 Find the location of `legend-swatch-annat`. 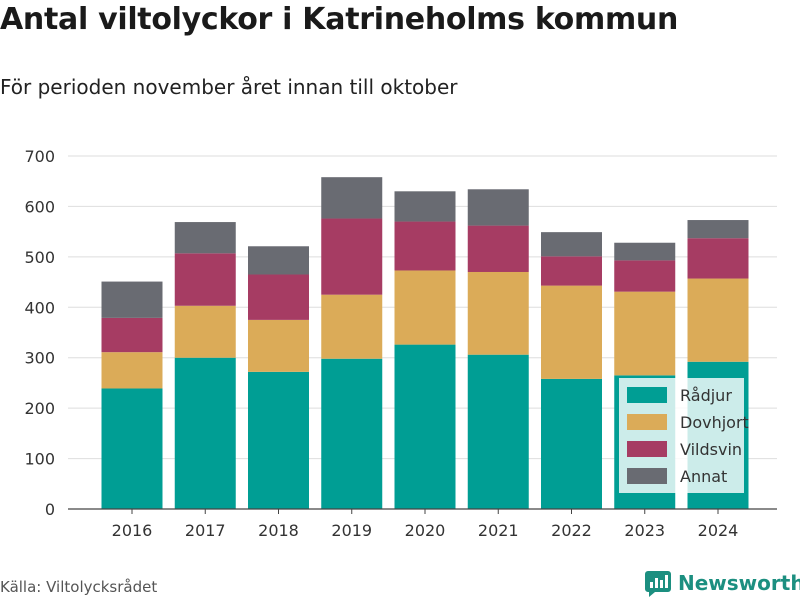

legend-swatch-annat is located at coordinates (647, 476).